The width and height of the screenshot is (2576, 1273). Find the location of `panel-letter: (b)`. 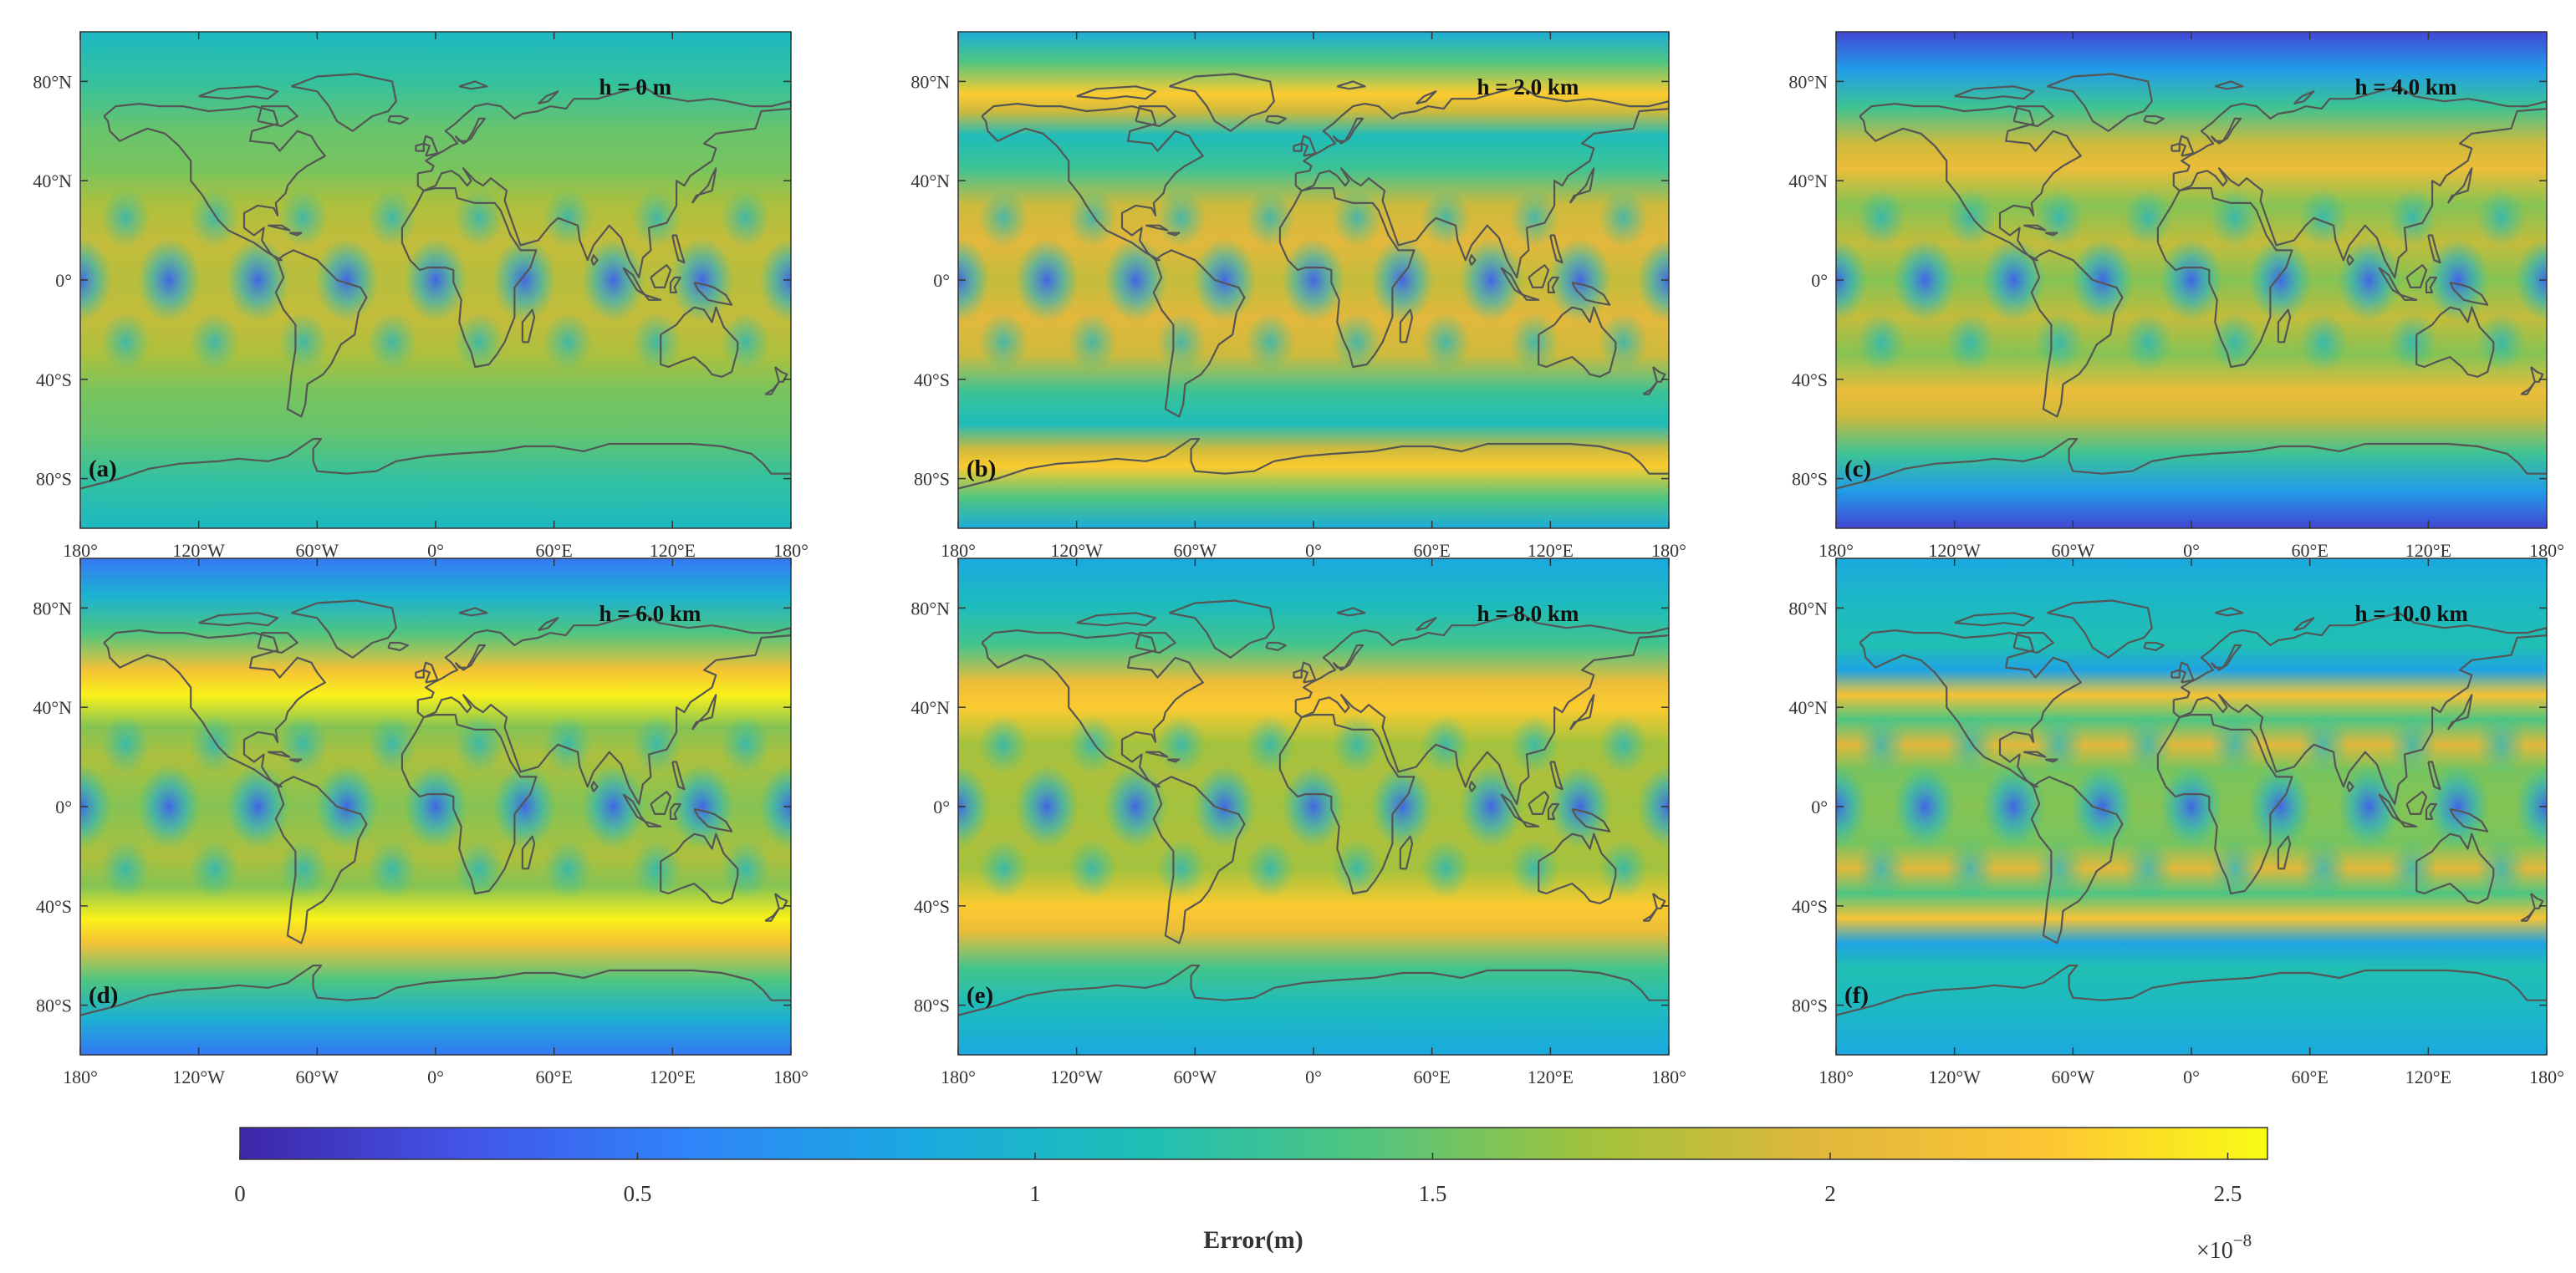

panel-letter: (b) is located at coordinates (981, 469).